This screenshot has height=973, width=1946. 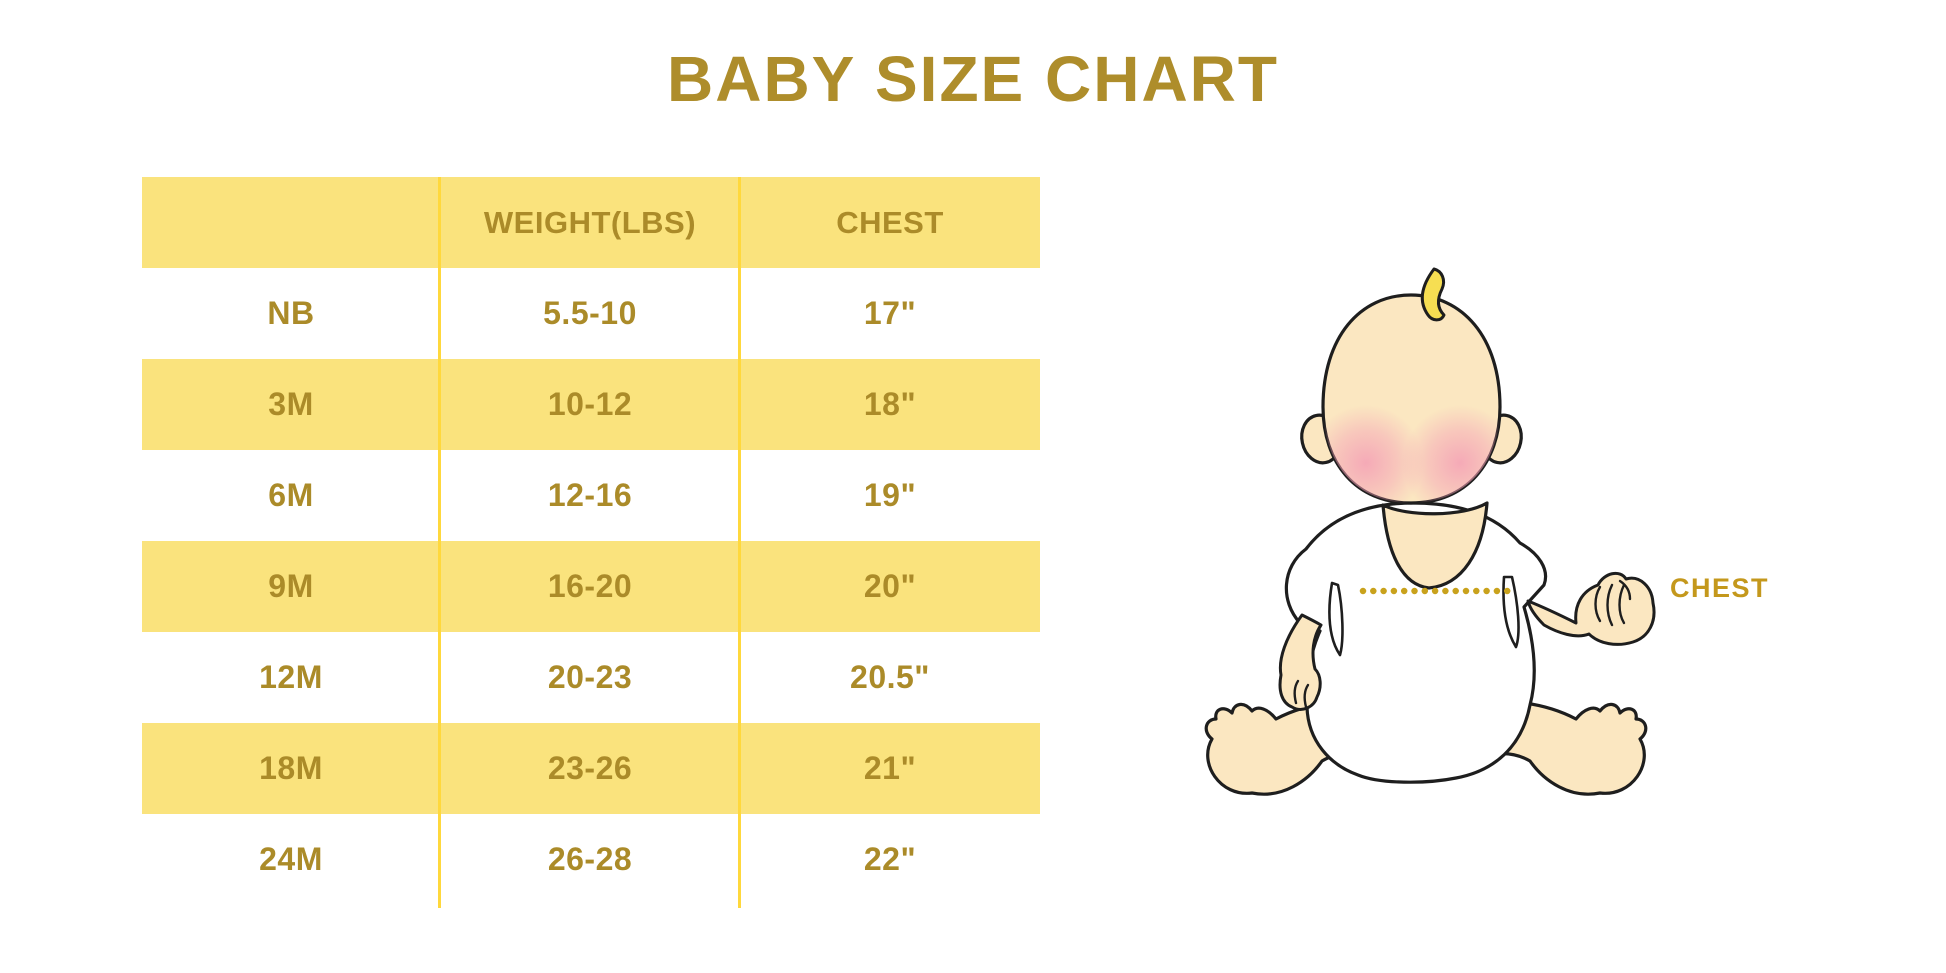 I want to click on chest-annotation-label: CHEST, so click(x=1720, y=588).